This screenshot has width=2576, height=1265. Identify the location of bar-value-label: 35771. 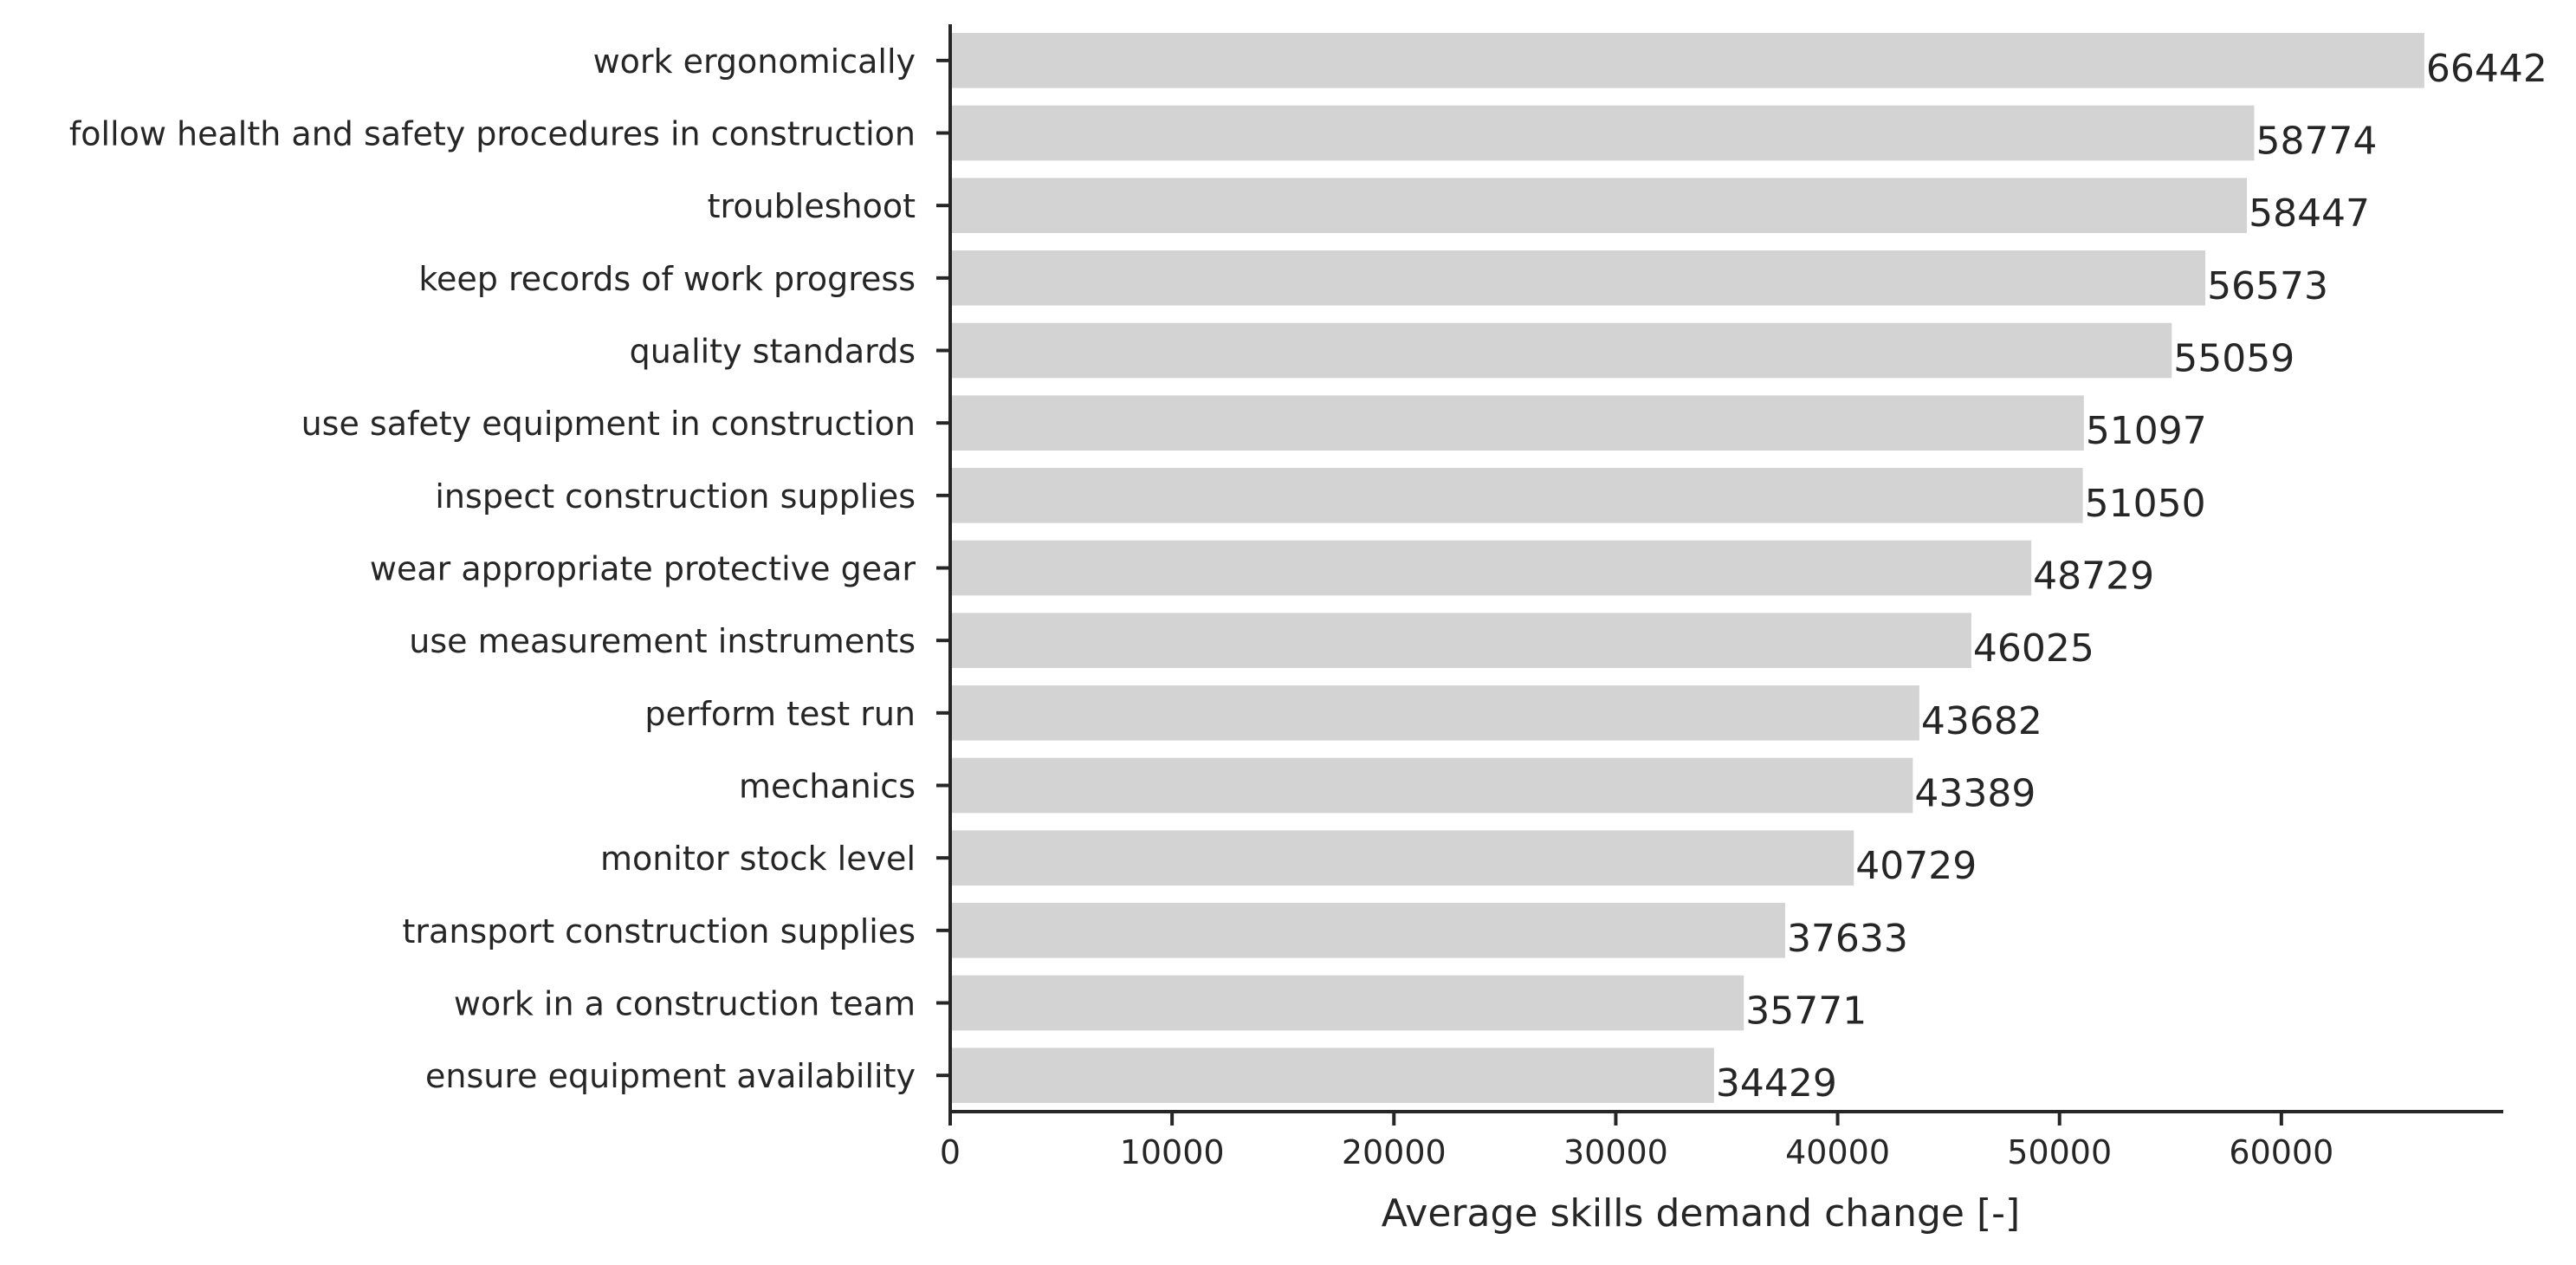
(1806, 1011).